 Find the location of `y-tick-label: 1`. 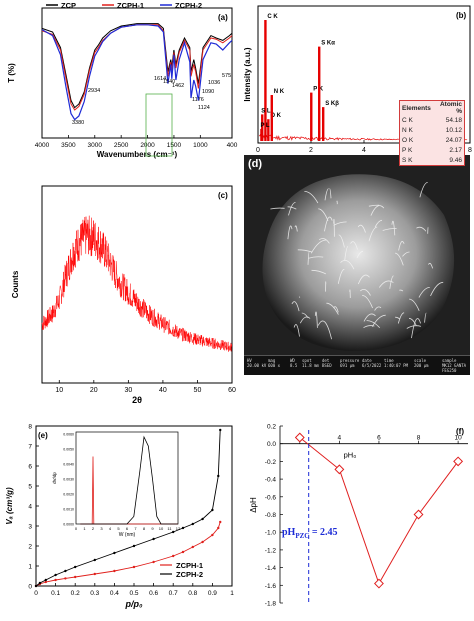

y-tick-label: 1 is located at coordinates (30, 567).